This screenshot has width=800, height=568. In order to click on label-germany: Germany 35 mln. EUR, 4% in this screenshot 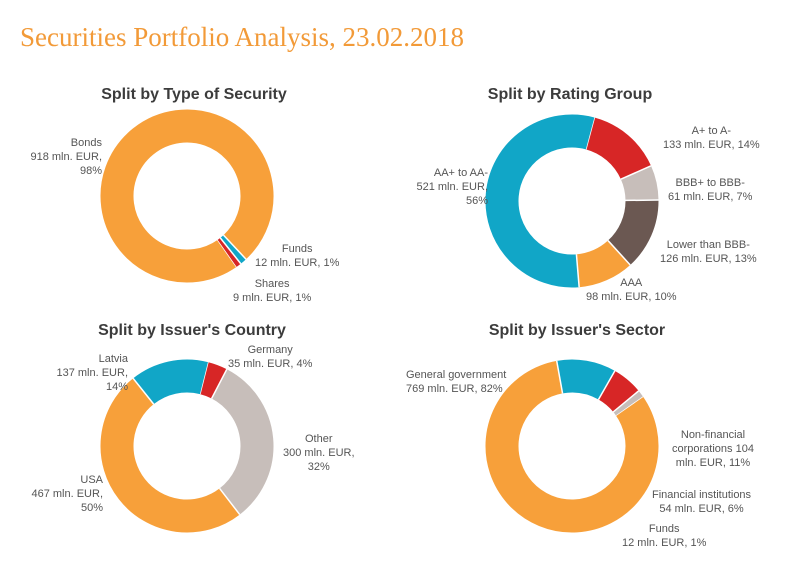, I will do `click(270, 357)`.